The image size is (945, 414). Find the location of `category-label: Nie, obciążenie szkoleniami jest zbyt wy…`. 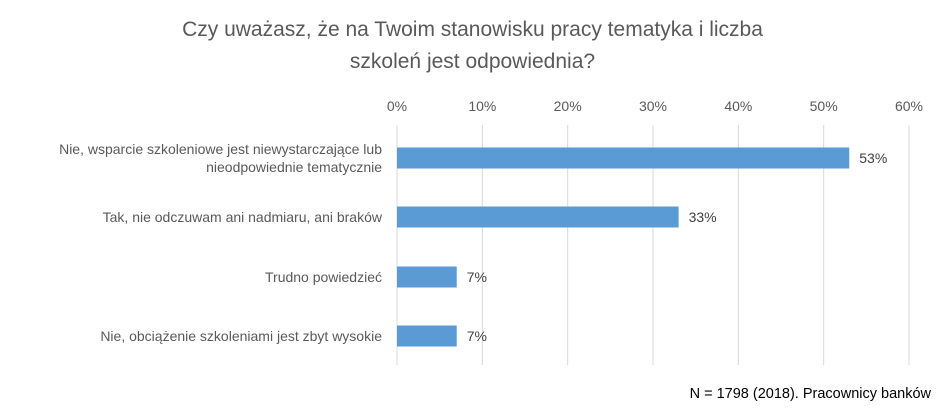

category-label: Nie, obciążenie szkoleniami jest zbyt wy… is located at coordinates (241, 336).